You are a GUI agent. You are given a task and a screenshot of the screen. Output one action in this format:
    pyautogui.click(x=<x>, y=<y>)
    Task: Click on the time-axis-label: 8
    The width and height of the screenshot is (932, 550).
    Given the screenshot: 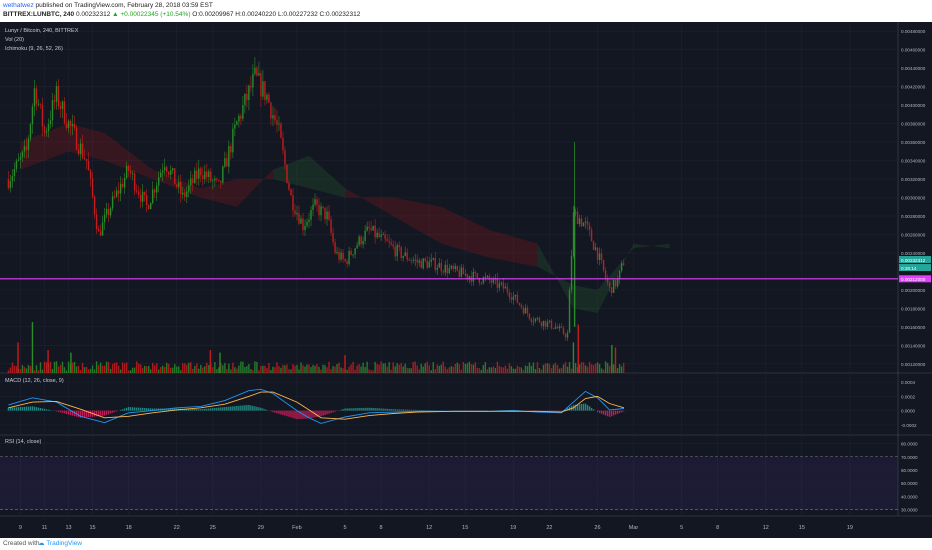 What is the action you would take?
    pyautogui.click(x=381, y=528)
    